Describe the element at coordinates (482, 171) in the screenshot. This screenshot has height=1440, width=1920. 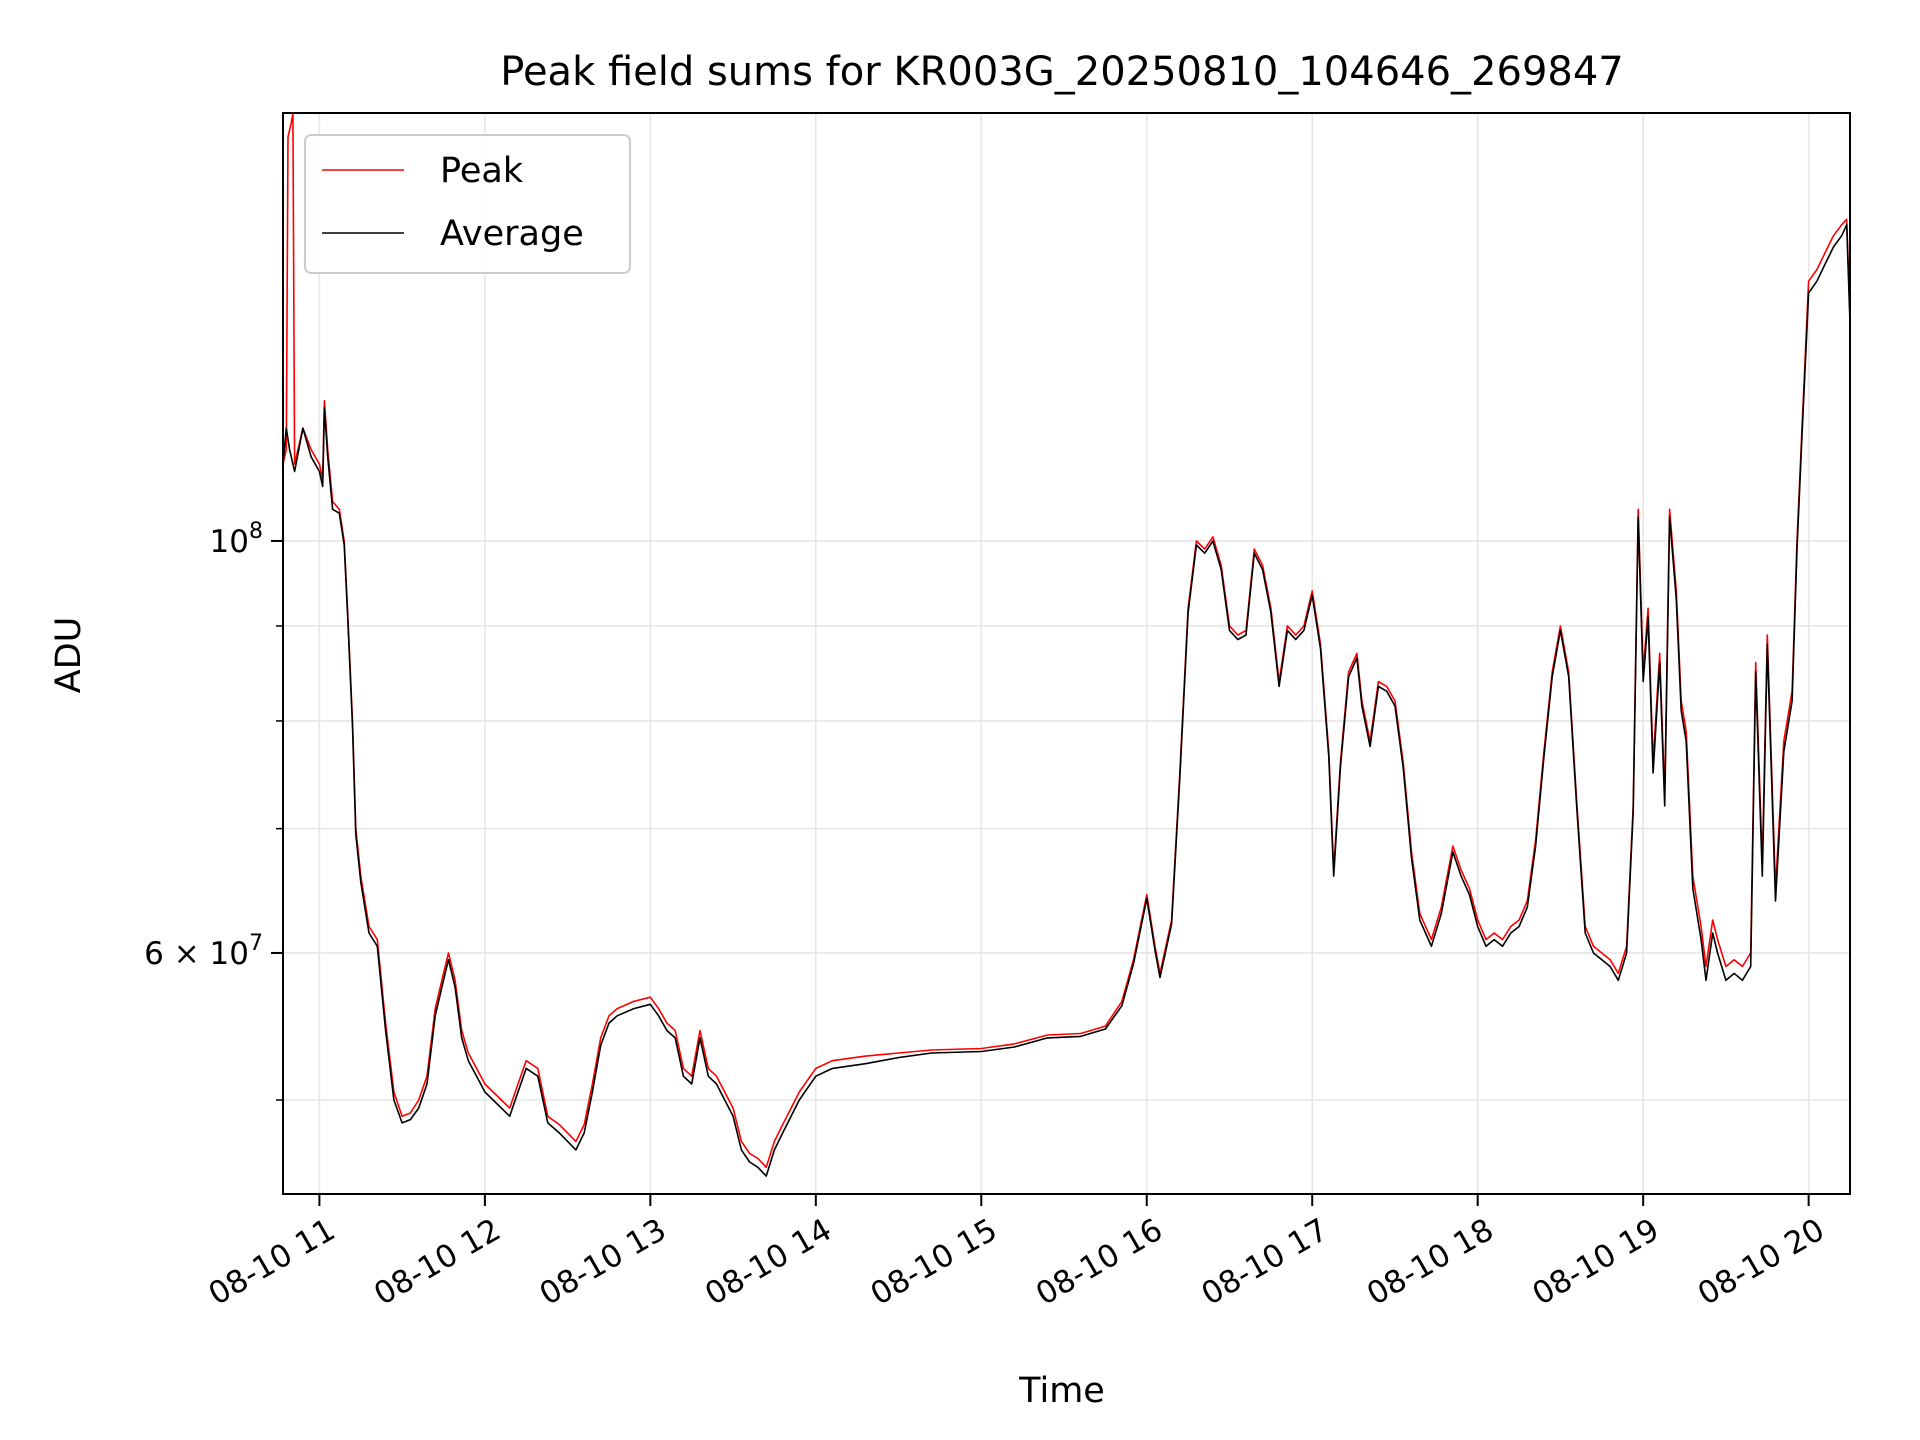
I see `legend-label-peak: Peak` at that location.